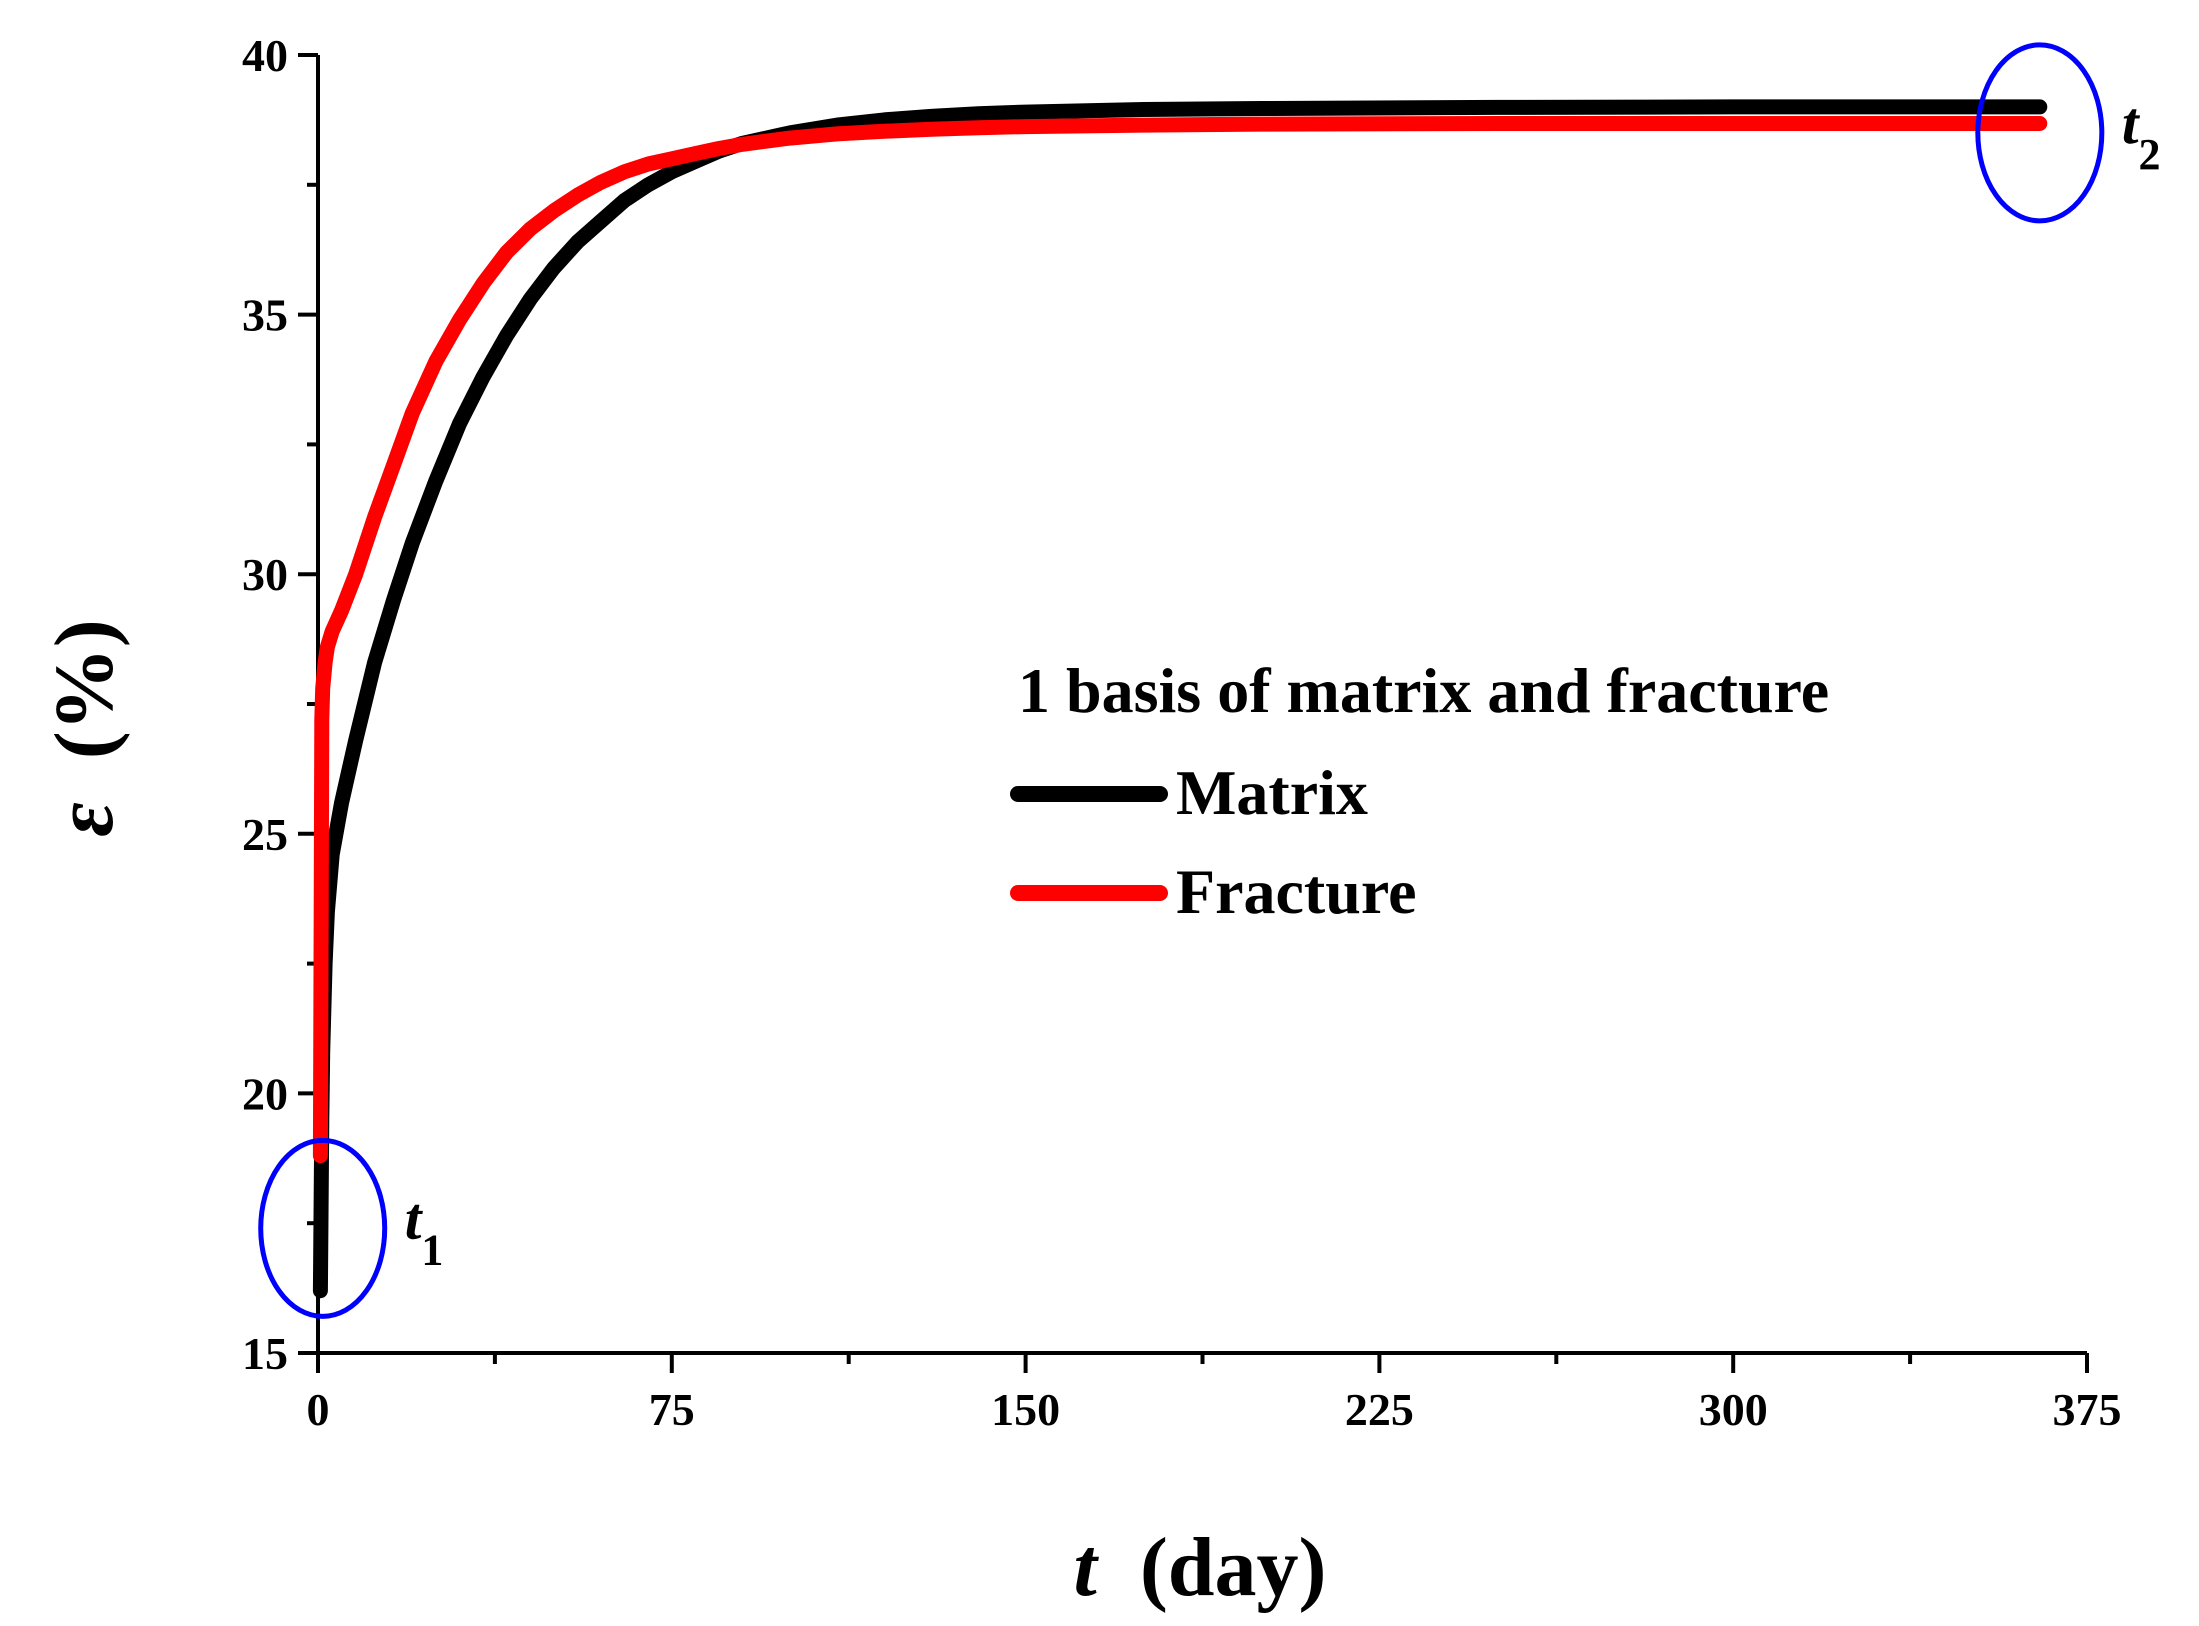 This screenshot has width=2199, height=1626. What do you see at coordinates (1296, 891) in the screenshot?
I see `legend-label-fracture: Fracture` at bounding box center [1296, 891].